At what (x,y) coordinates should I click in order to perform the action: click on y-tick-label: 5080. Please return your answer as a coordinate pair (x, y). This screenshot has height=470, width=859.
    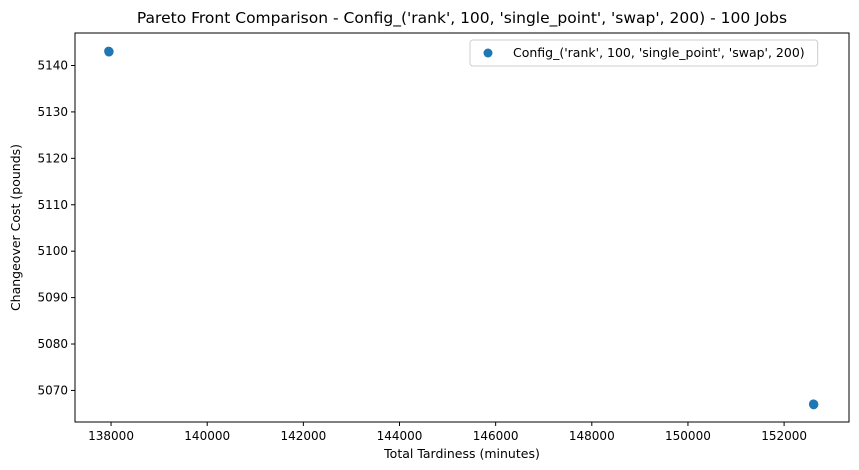
    Looking at the image, I should click on (52, 344).